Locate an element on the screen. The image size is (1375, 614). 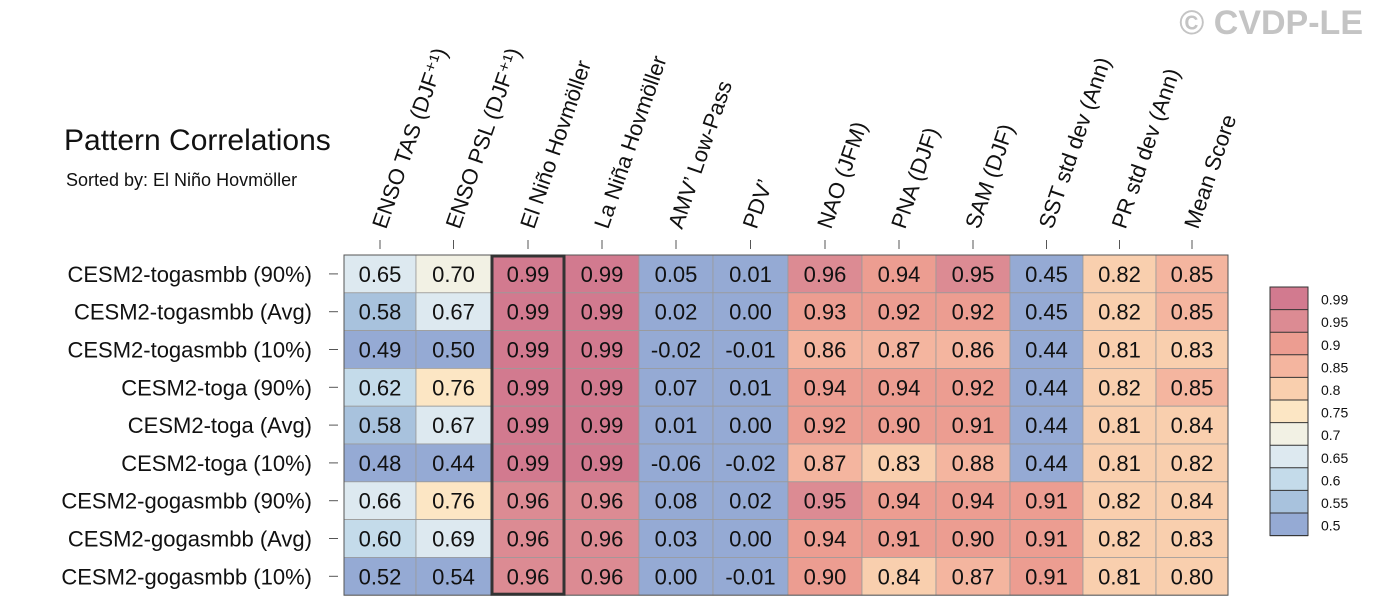
highlighted-column-box is located at coordinates (528, 425).